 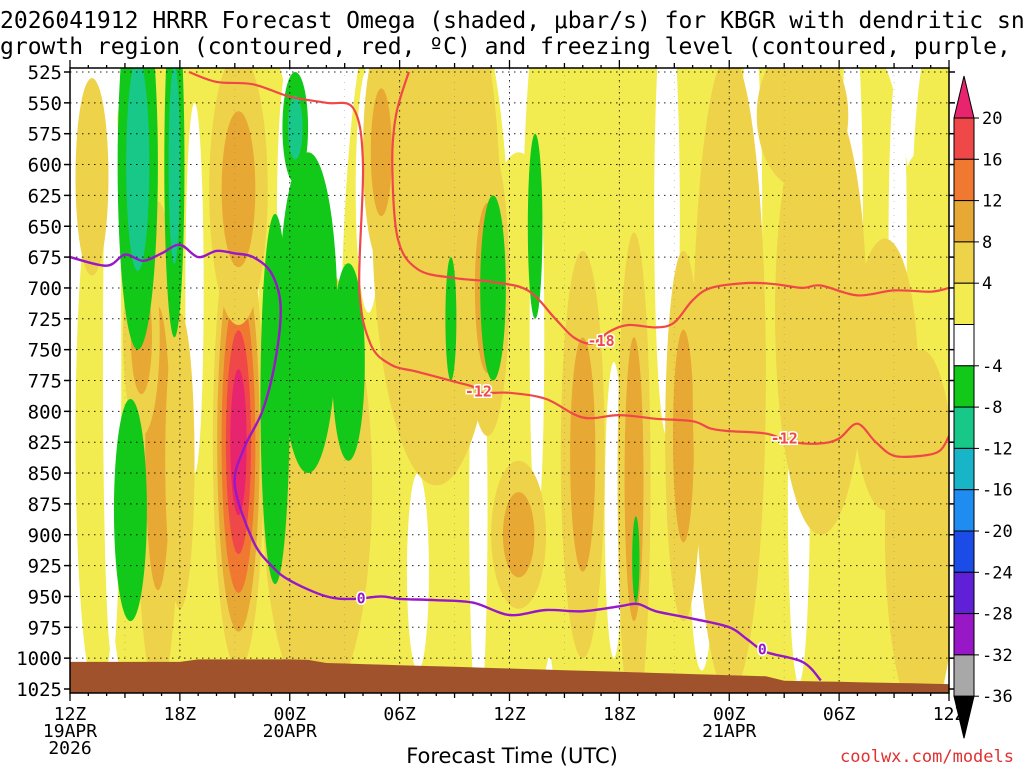 What do you see at coordinates (927, 757) in the screenshot?
I see `credit-text: coolwx.com/models` at bounding box center [927, 757].